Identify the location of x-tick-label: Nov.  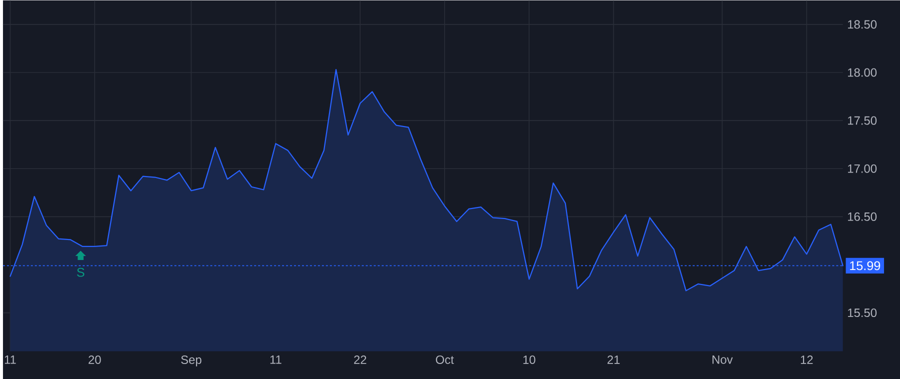
(722, 359).